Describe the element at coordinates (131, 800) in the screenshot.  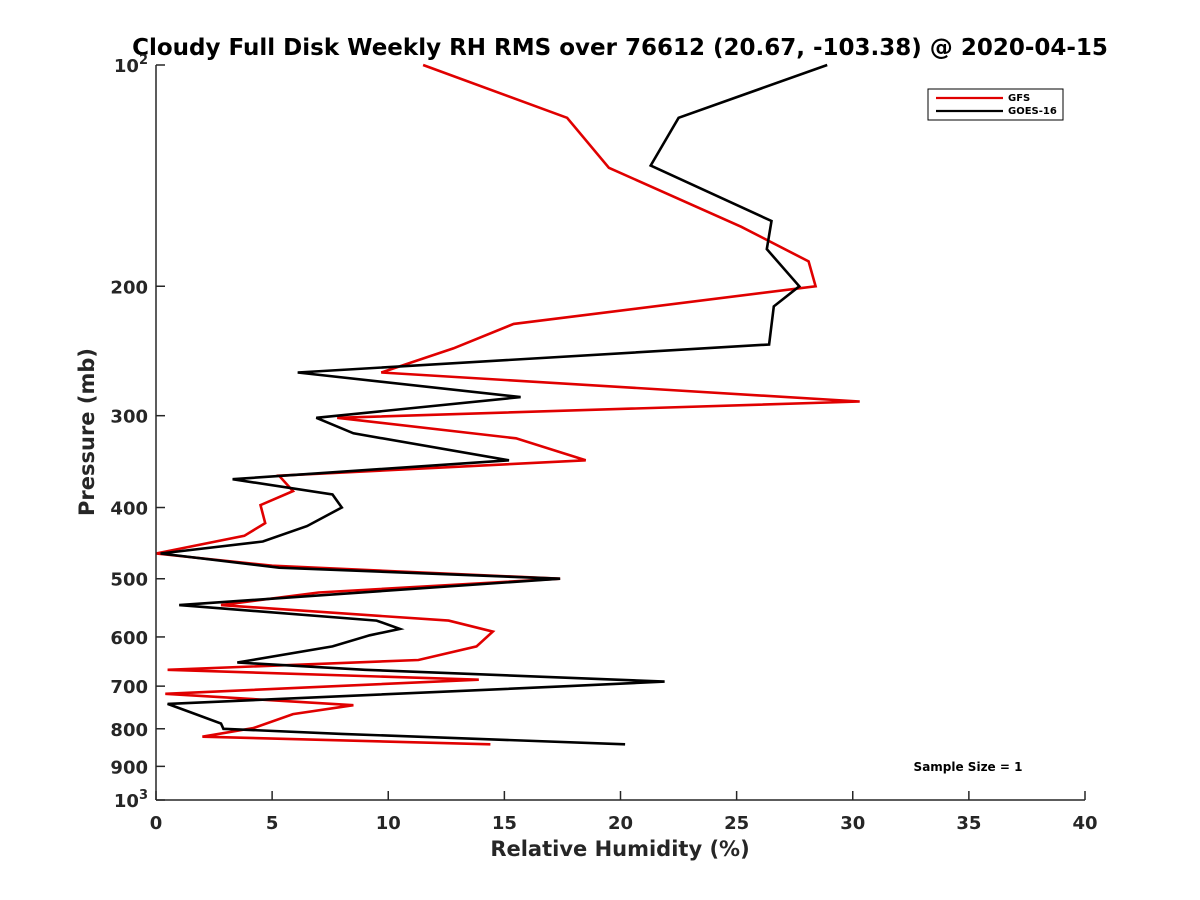
I see `y-tick-label-power: 10³` at that location.